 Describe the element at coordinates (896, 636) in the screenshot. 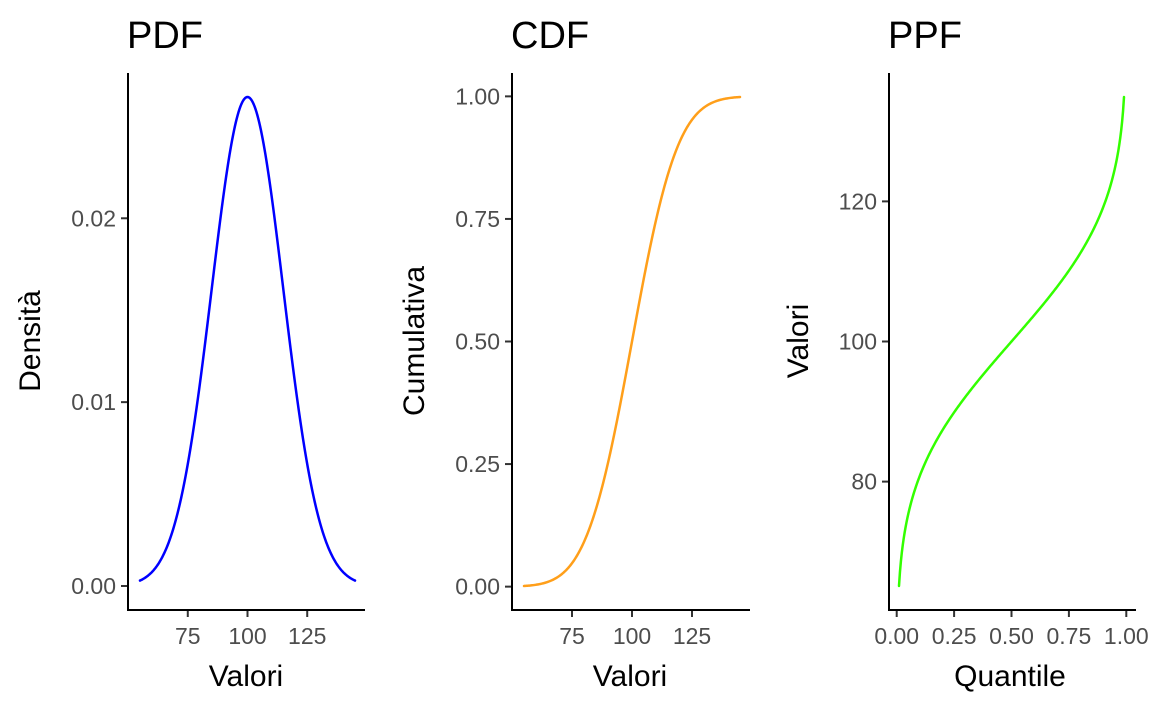

I see `ppf-x-tick-label: 0.00` at that location.